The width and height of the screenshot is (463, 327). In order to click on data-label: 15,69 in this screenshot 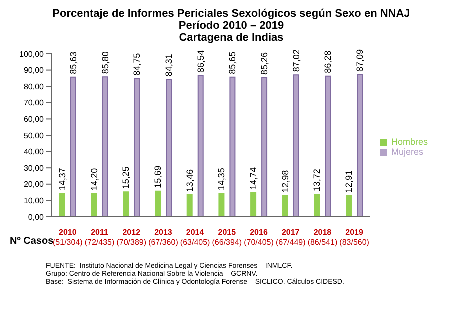, I will do `click(158, 177)`.